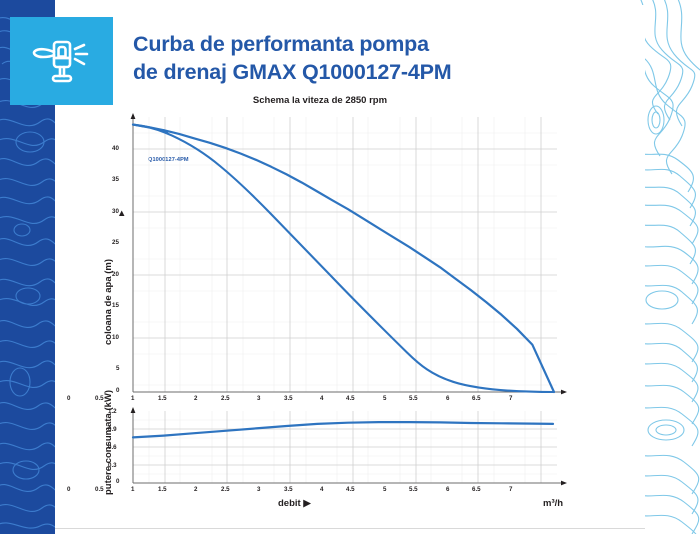 The height and width of the screenshot is (534, 700). What do you see at coordinates (112, 429) in the screenshot?
I see `power-ytick-0.9: 0.9` at bounding box center [112, 429].